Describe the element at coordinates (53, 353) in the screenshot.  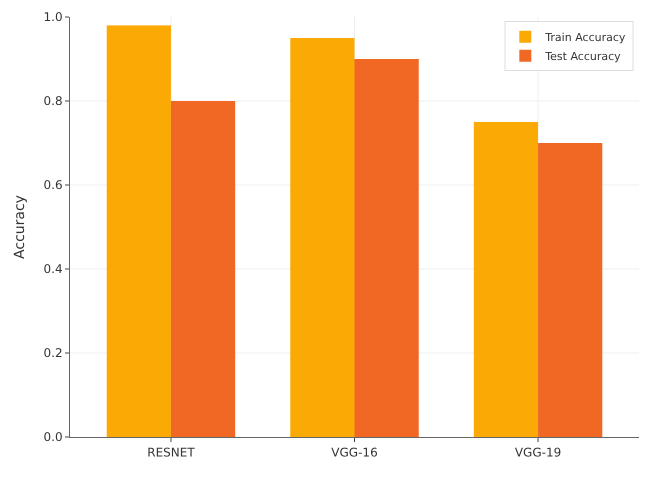
I see `y-tick-label: 0.2` at that location.